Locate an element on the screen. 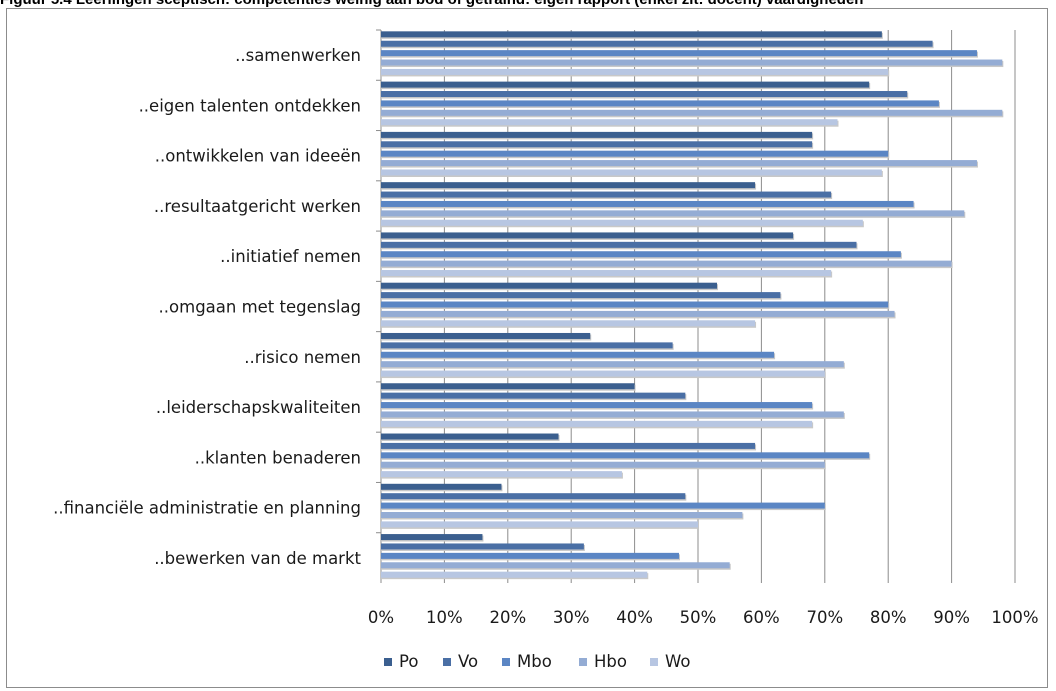 The image size is (1056, 691). bar-hbo-bewerken-van-de-markt is located at coordinates (555, 565).